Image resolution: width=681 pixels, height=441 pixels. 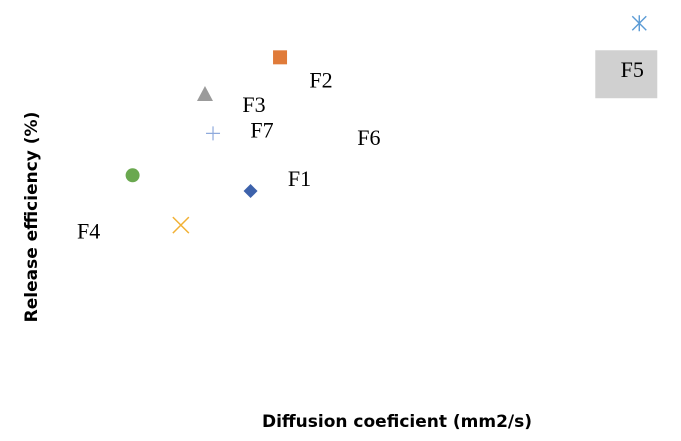 What do you see at coordinates (253, 104) in the screenshot?
I see `data-label-f3: F3` at bounding box center [253, 104].